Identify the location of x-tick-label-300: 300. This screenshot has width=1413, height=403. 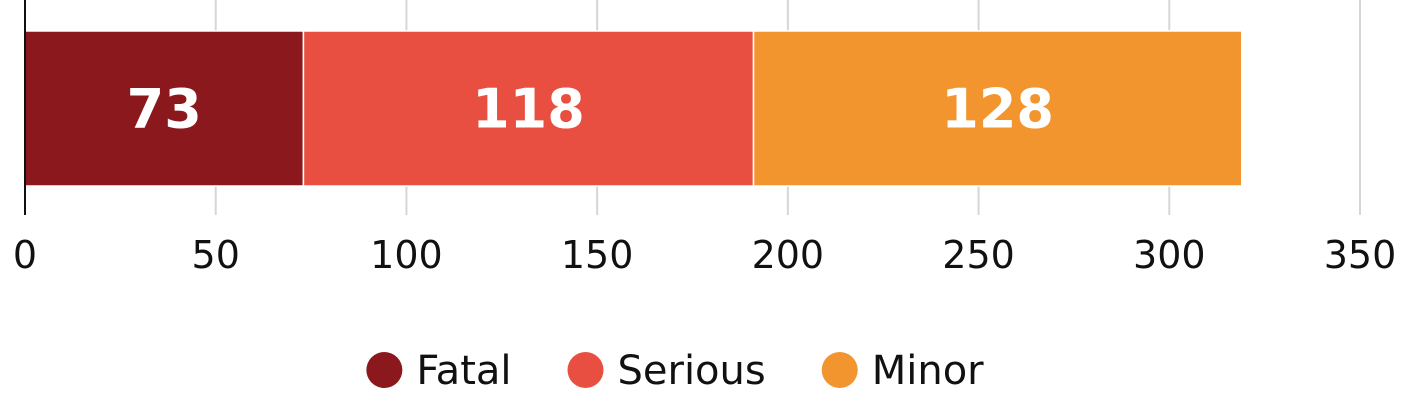
(1169, 255).